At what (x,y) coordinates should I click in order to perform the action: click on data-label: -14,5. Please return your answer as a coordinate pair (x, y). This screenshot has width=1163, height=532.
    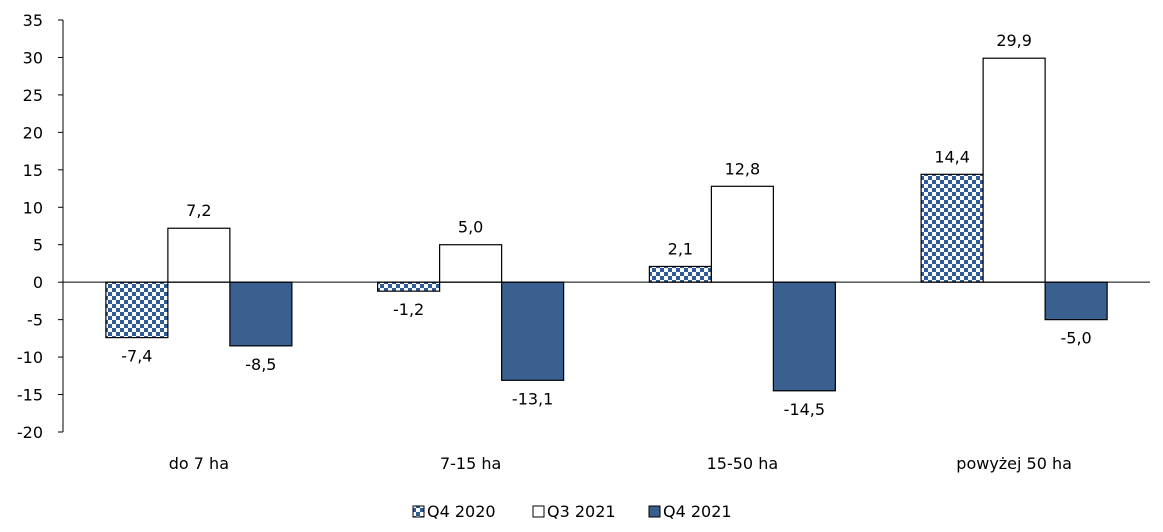
    Looking at the image, I should click on (804, 409).